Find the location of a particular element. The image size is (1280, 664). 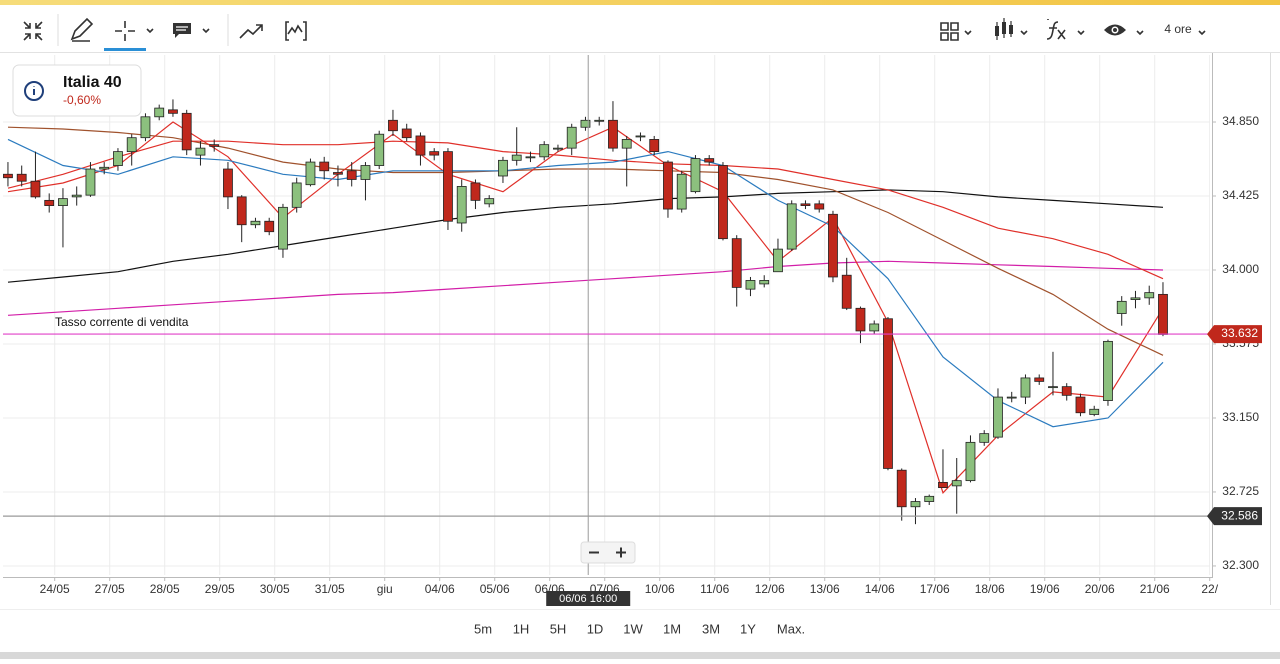

timeframe-button: 1W is located at coordinates (633, 628).